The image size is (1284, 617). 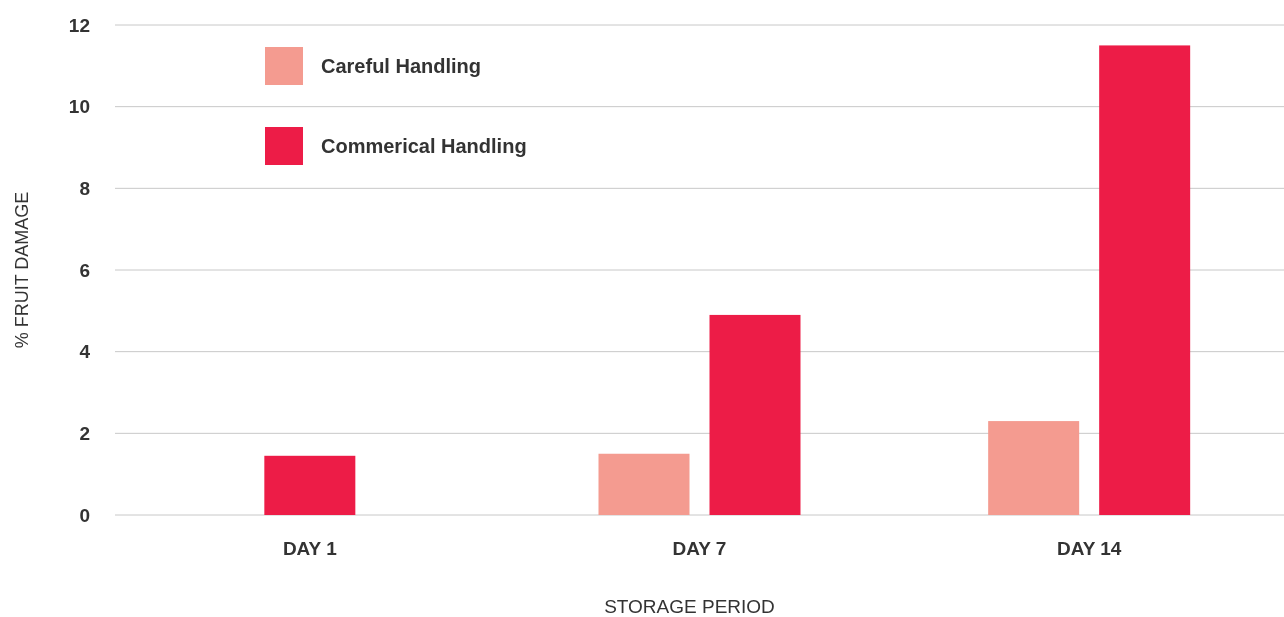 What do you see at coordinates (401, 66) in the screenshot?
I see `legend-label: Careful Handling` at bounding box center [401, 66].